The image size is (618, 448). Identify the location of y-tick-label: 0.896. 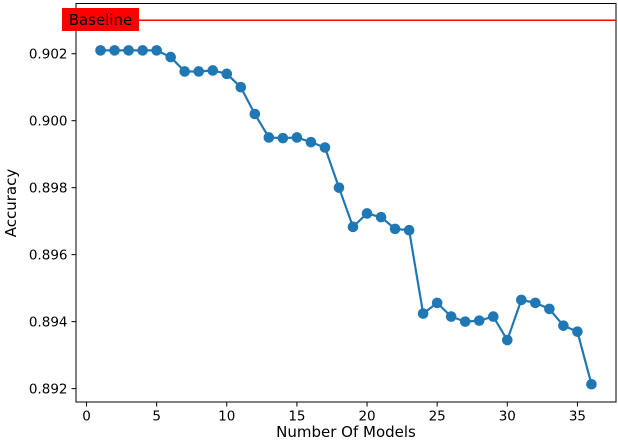
(48, 255).